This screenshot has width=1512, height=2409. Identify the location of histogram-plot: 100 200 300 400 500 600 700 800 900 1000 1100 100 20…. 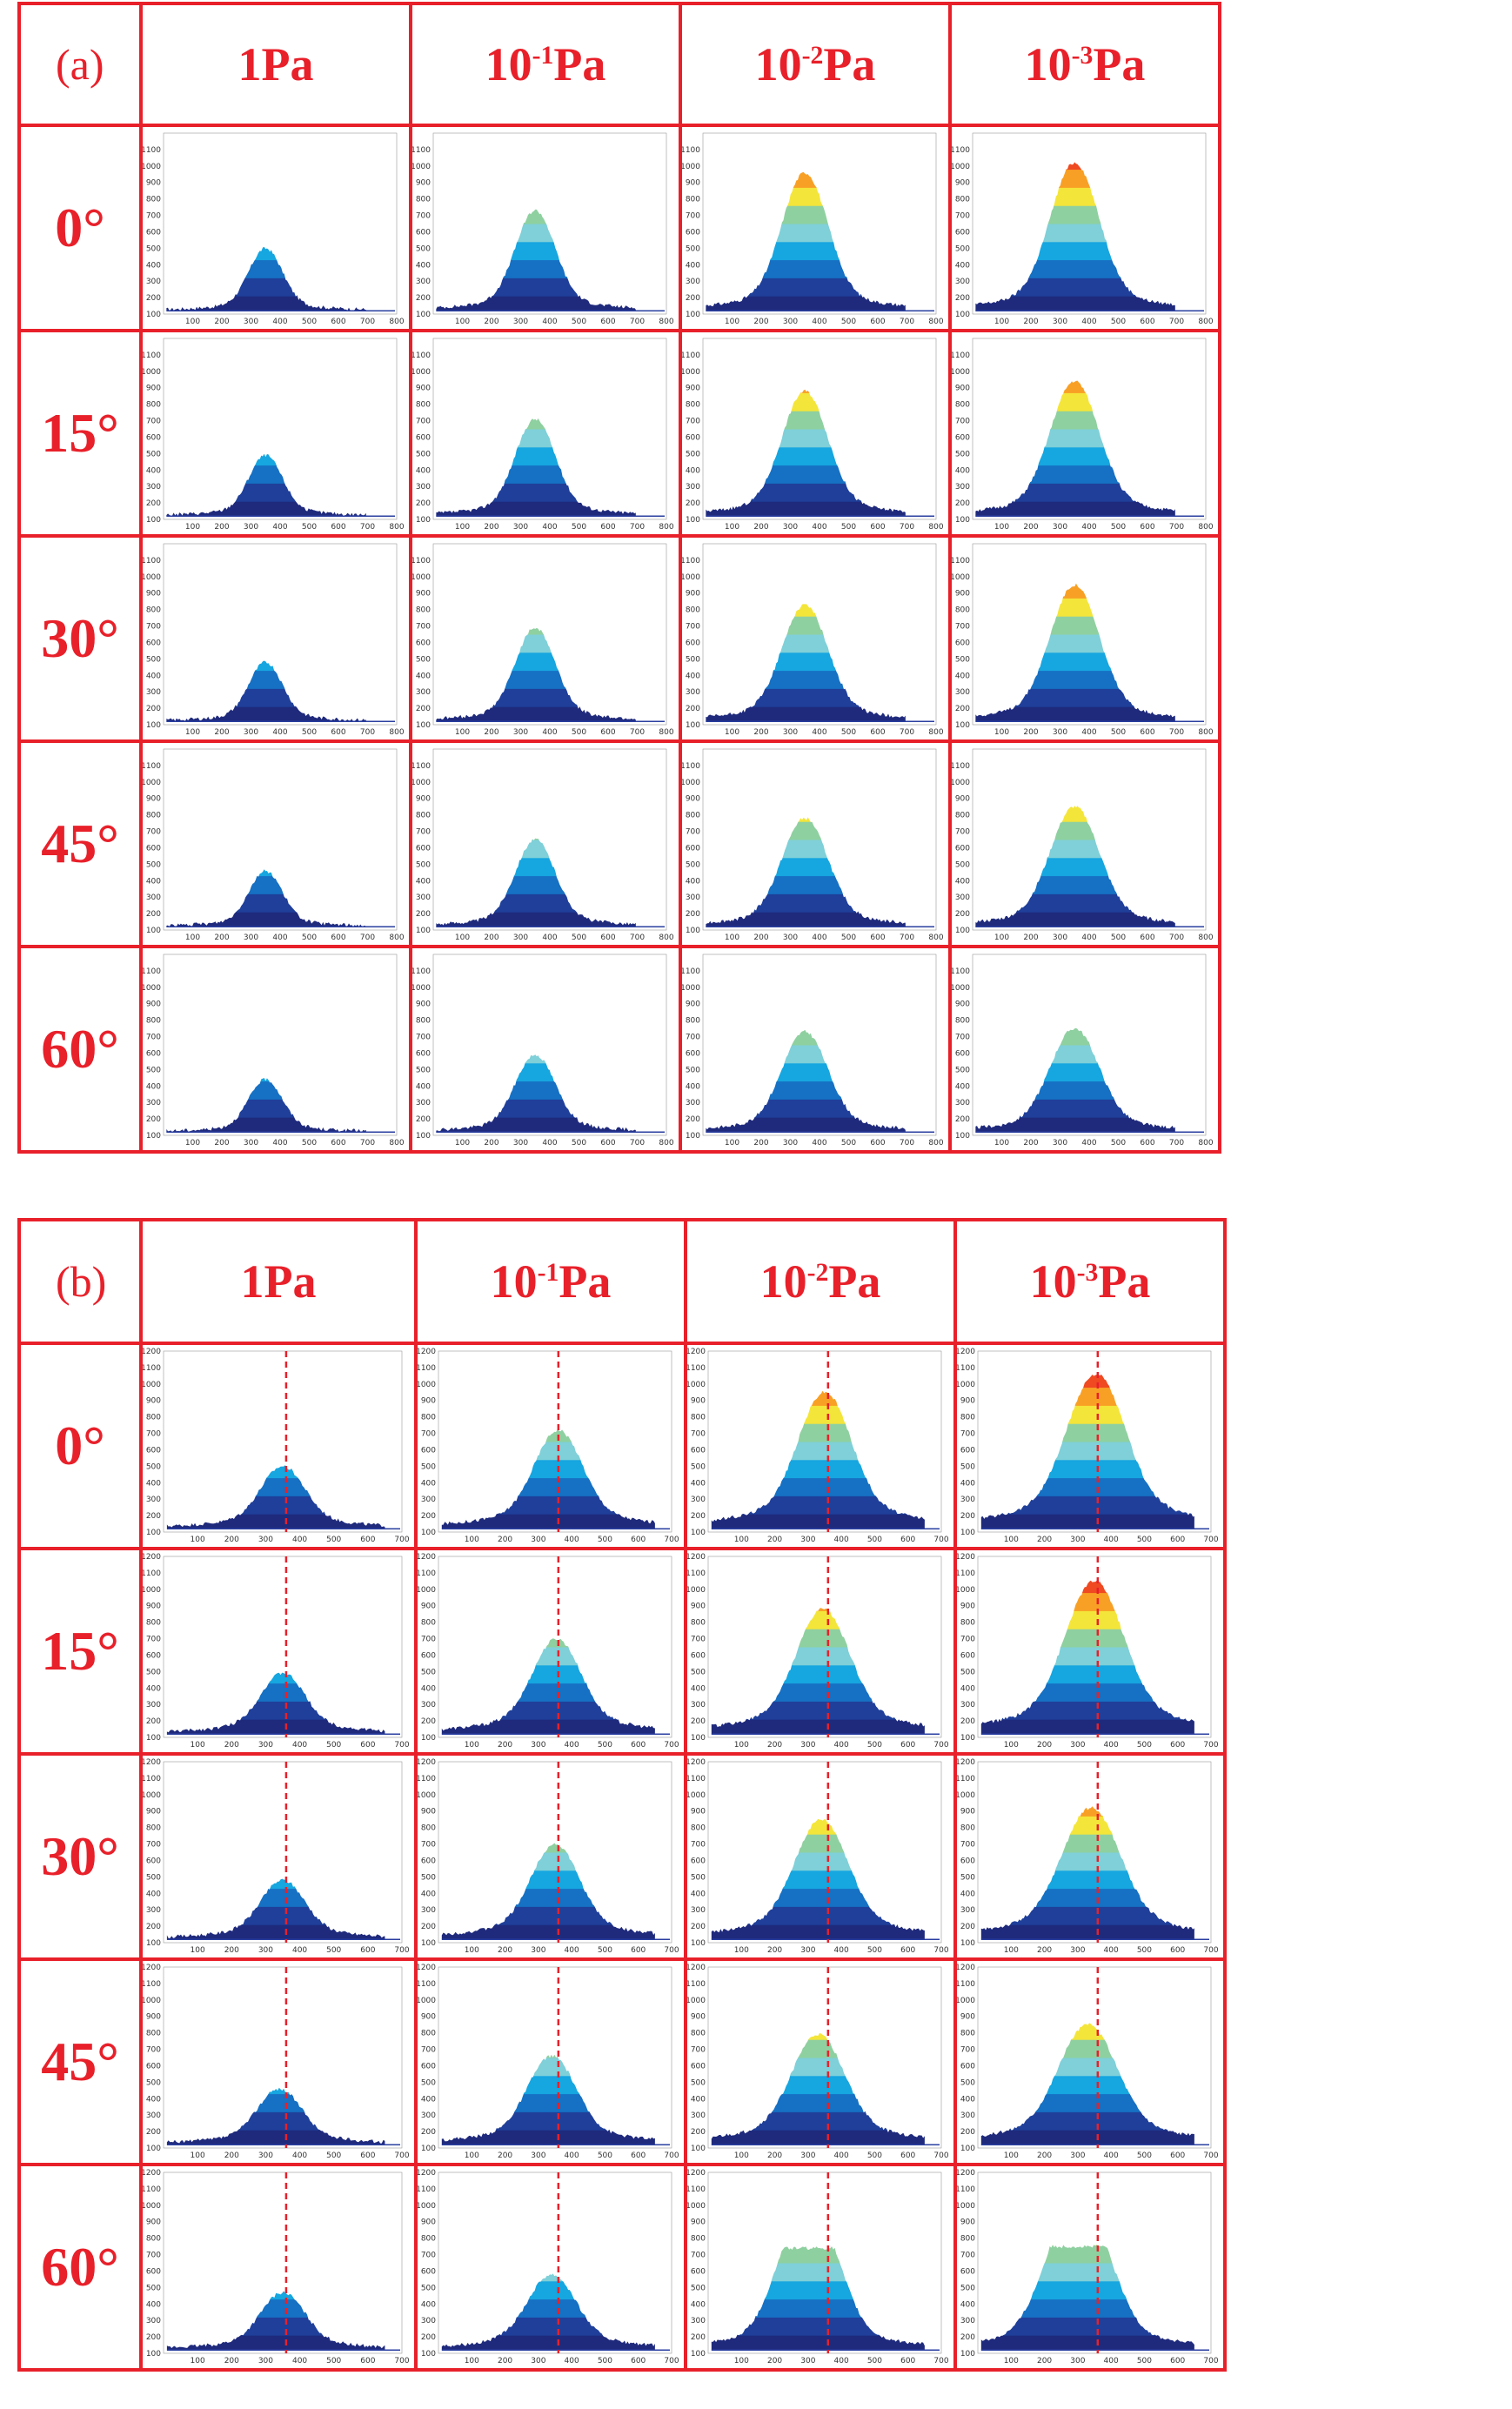
(275, 845).